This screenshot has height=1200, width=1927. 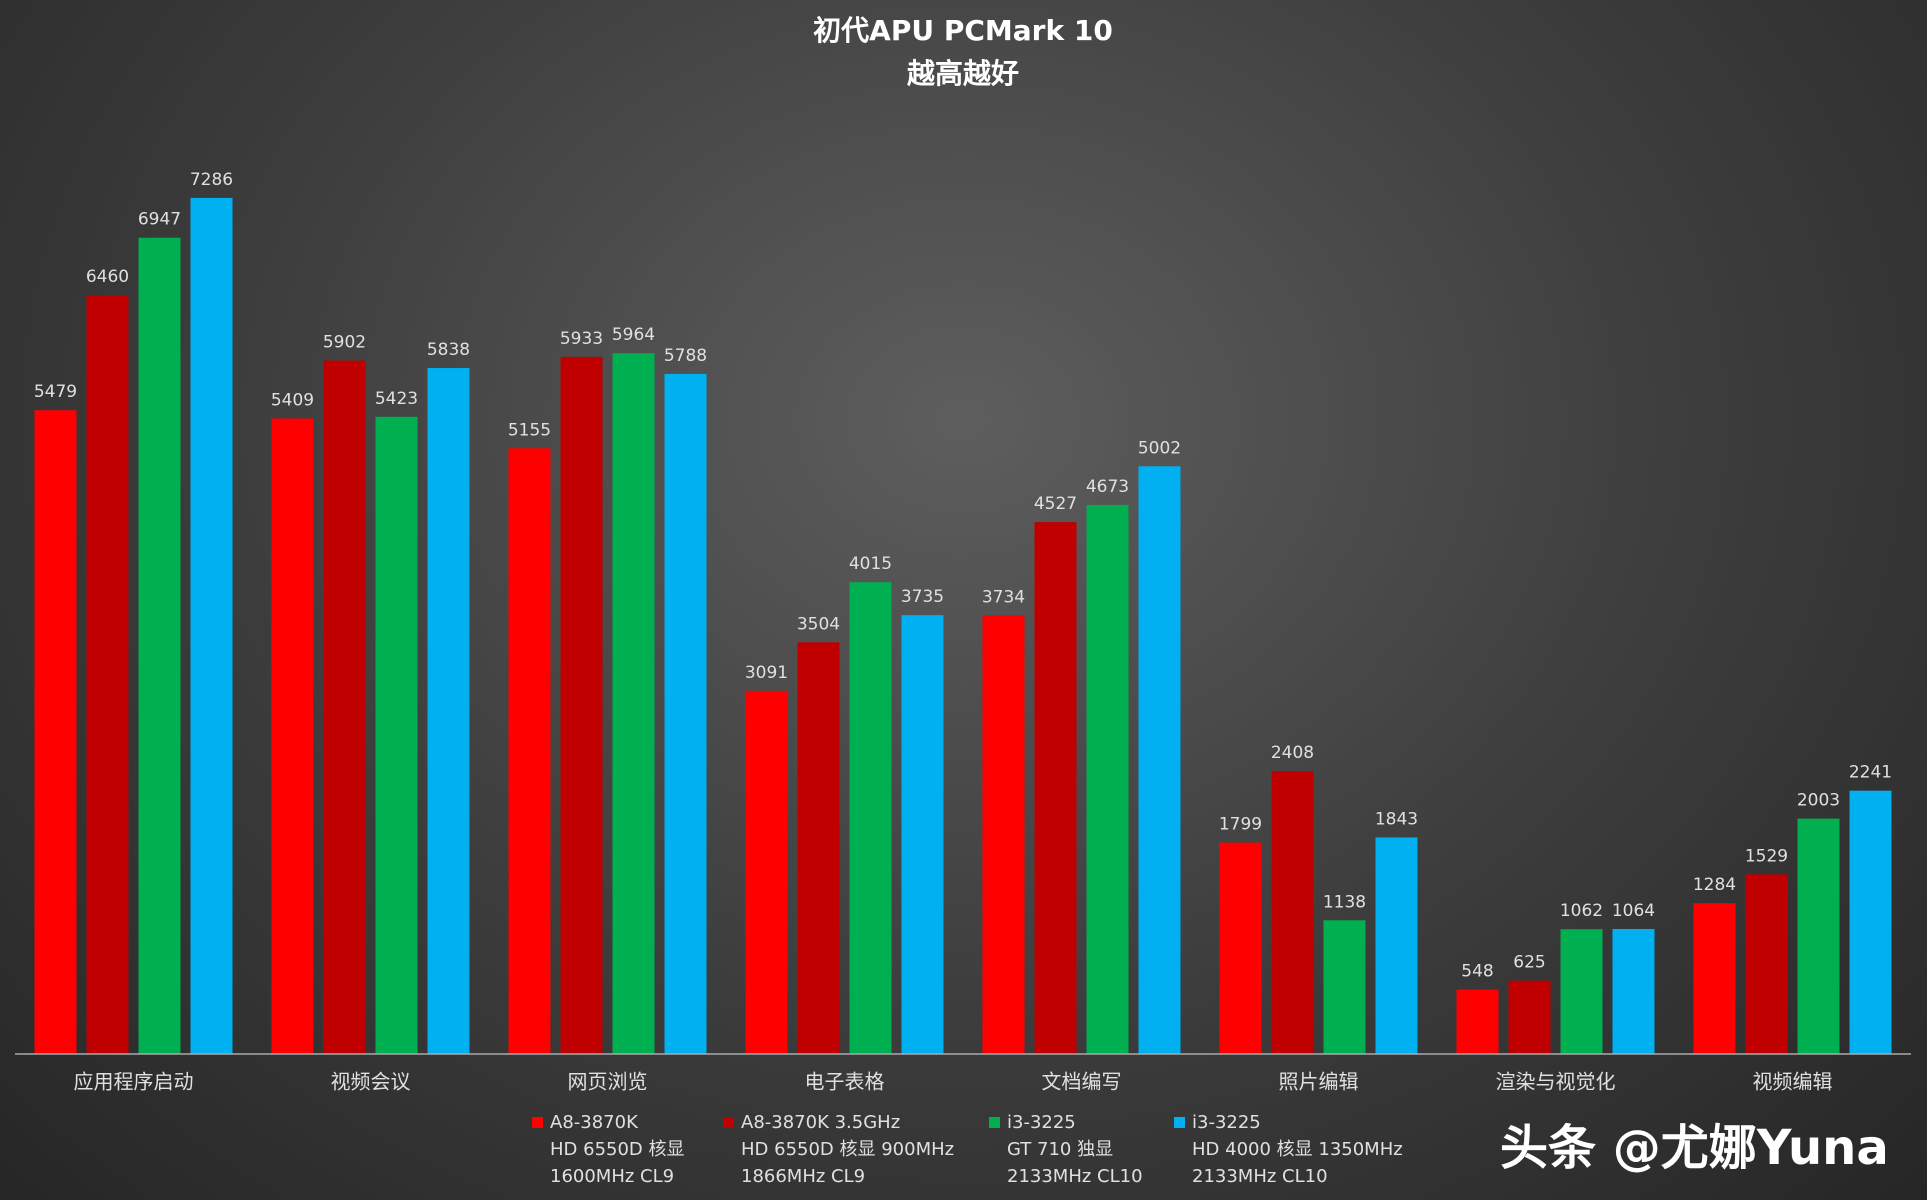 What do you see at coordinates (581, 339) in the screenshot?
I see `value-label: 5933` at bounding box center [581, 339].